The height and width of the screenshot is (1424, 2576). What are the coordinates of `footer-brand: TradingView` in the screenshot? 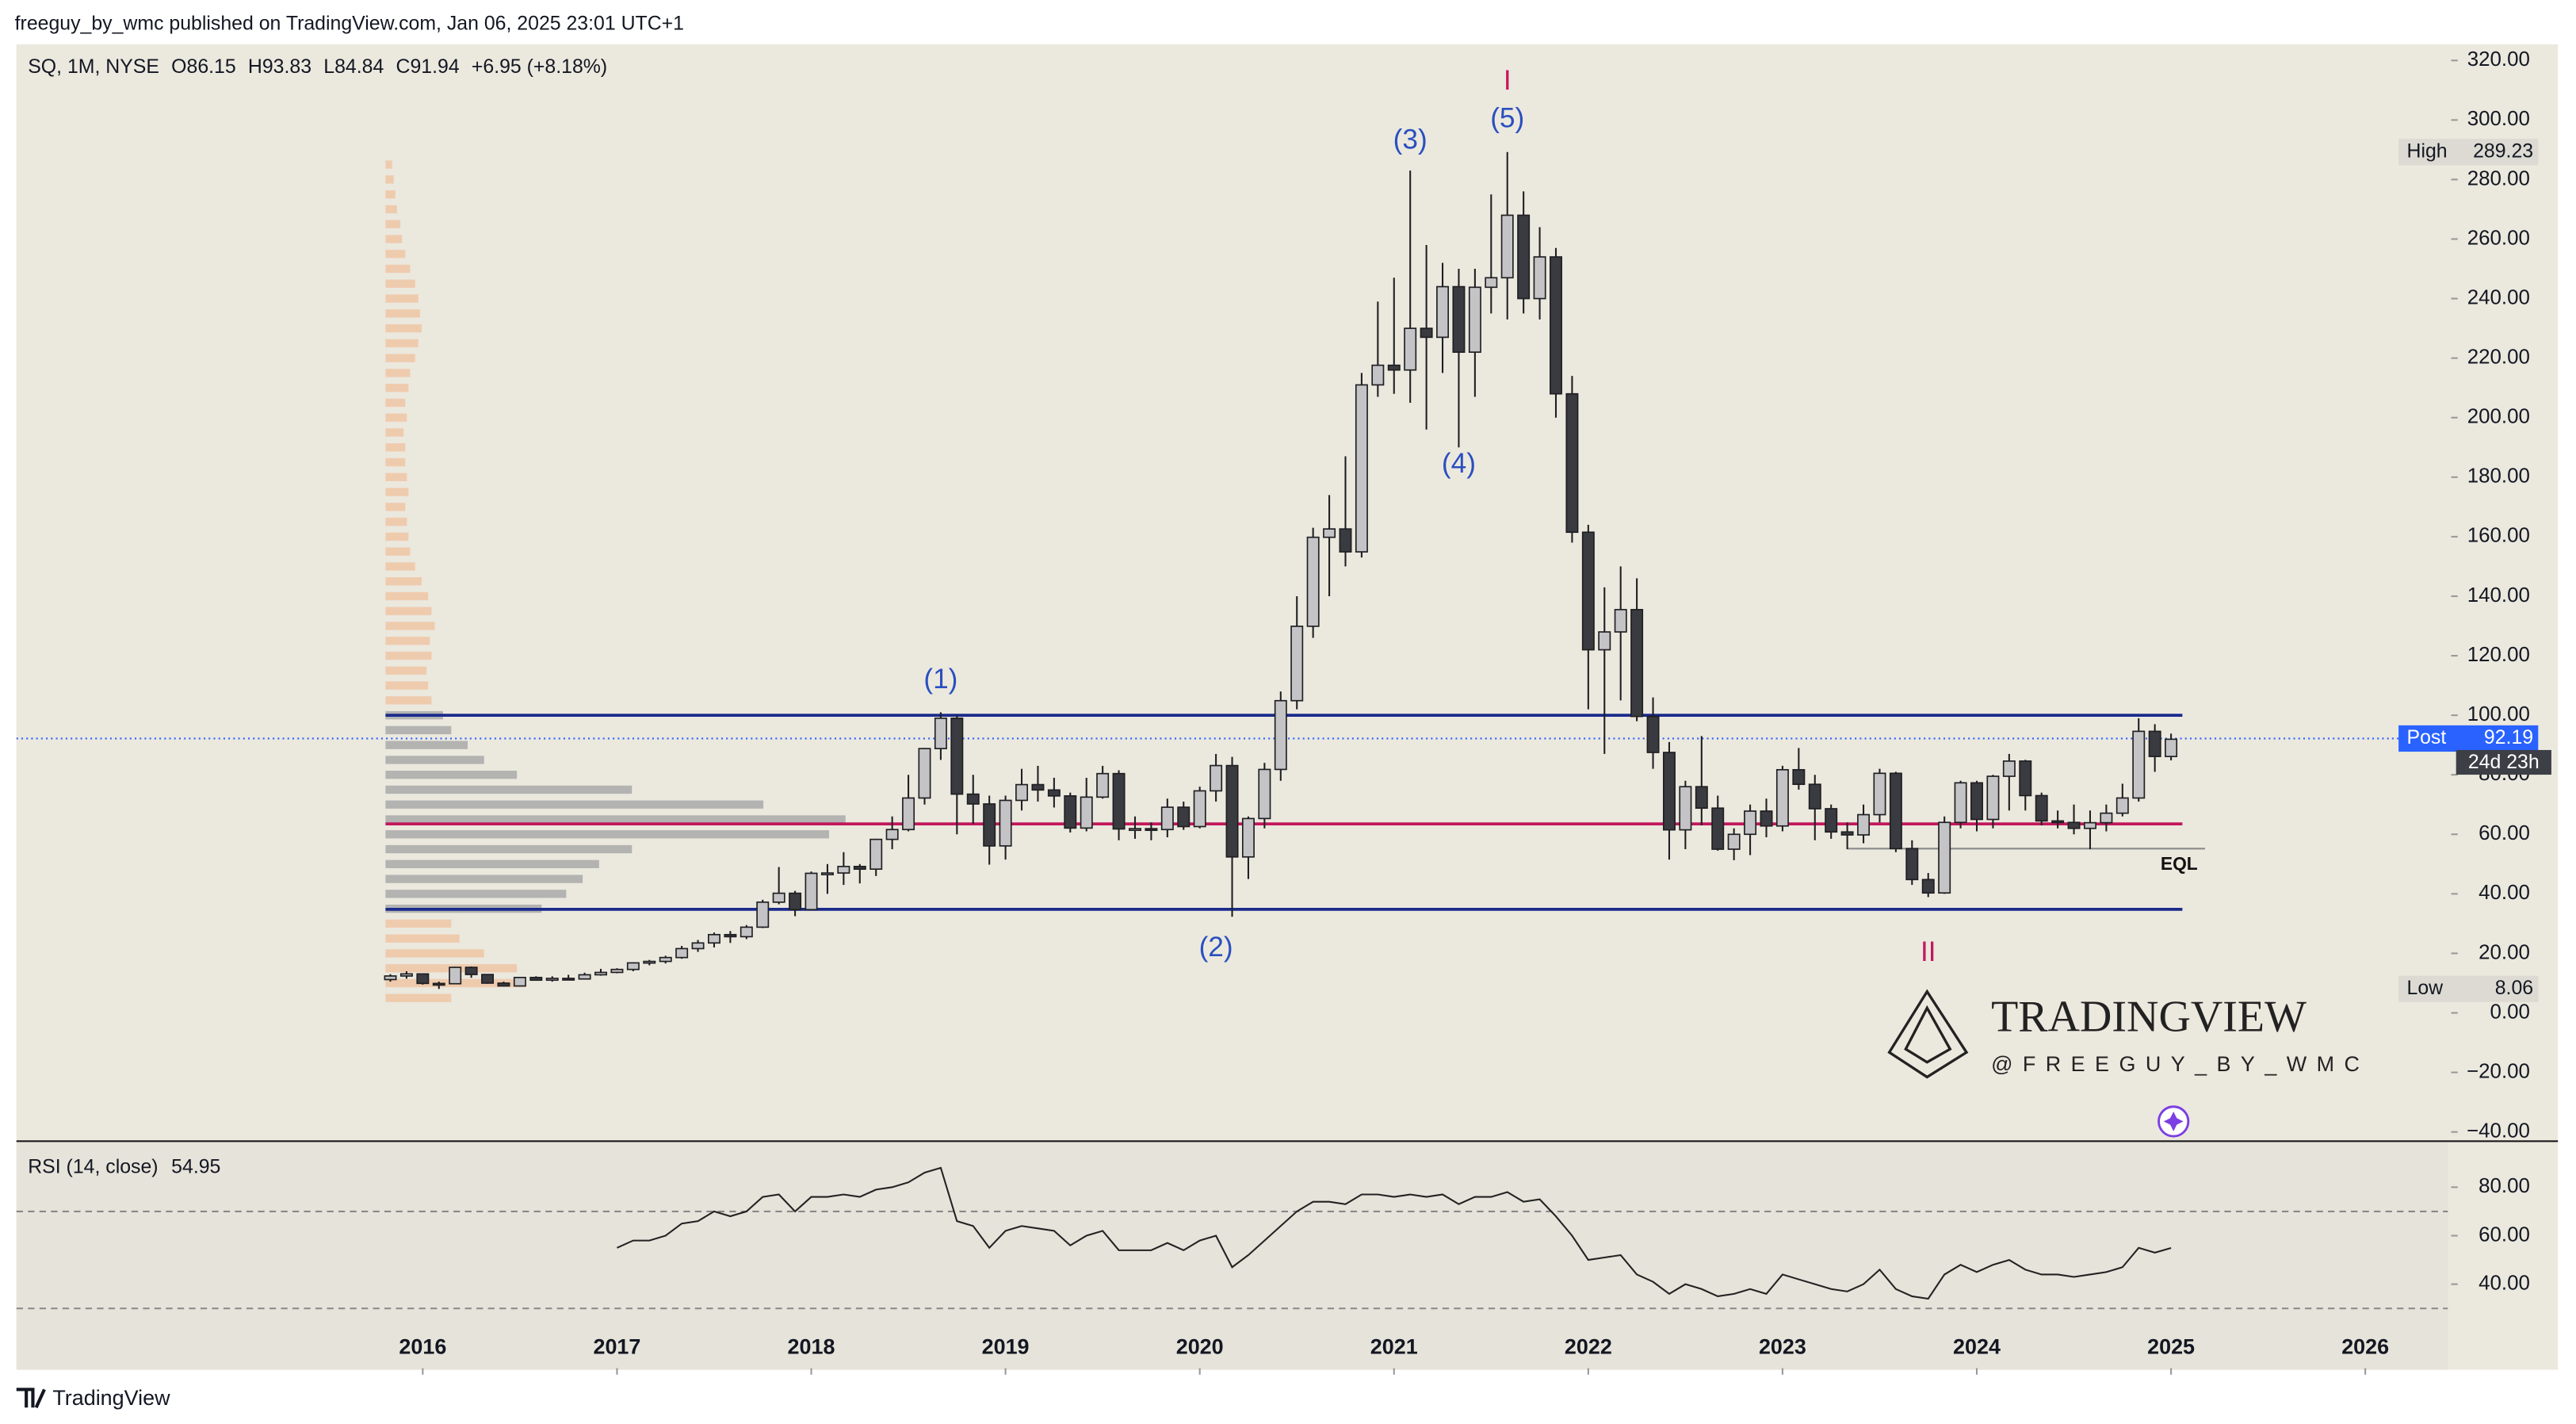 It's located at (111, 1398).